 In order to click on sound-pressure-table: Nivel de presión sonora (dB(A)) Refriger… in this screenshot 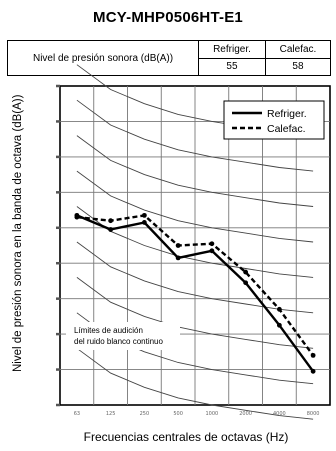, I will do `click(169, 58)`.